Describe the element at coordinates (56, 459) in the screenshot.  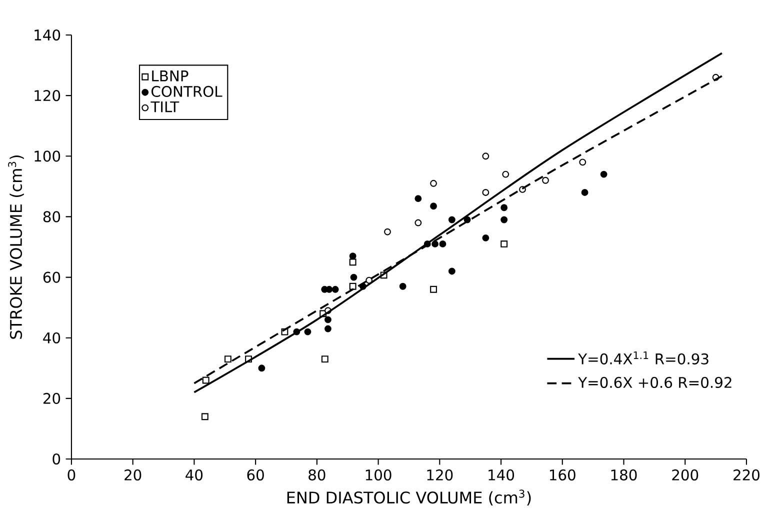
I see `y-tick-label: 0` at that location.